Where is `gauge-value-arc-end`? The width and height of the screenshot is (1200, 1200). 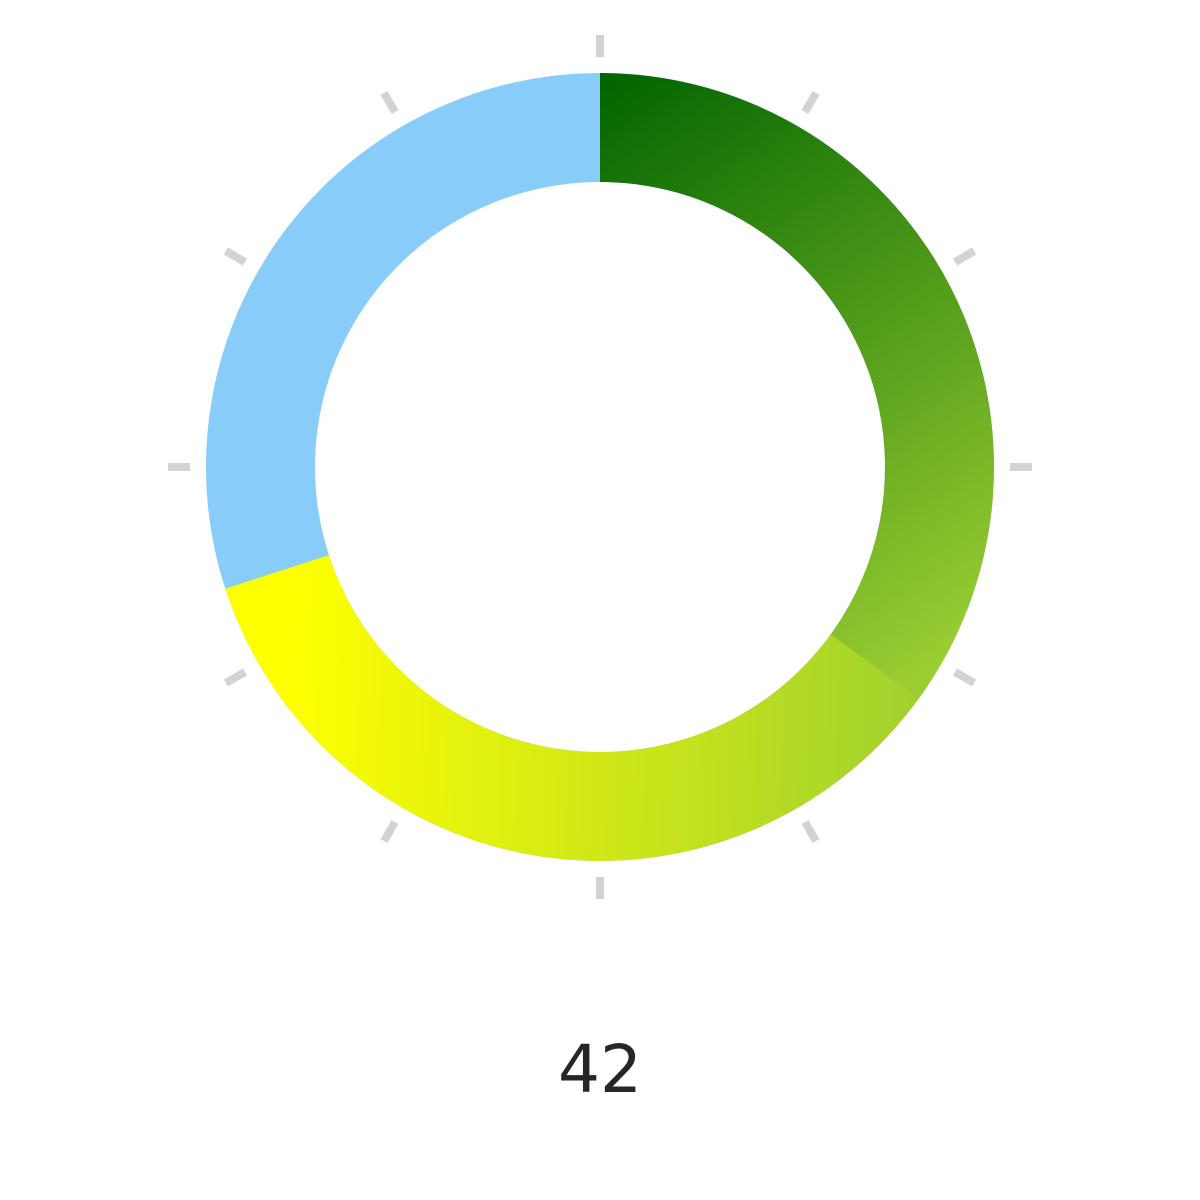
gauge-value-arc-end is located at coordinates (572, 708).